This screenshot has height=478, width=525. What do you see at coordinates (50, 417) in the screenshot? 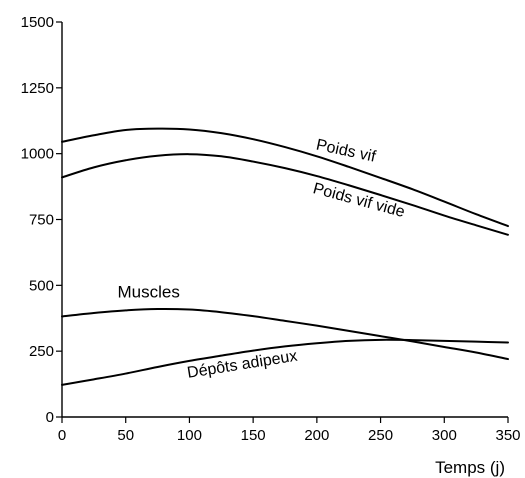
I see `y-tick-label: 0` at bounding box center [50, 417].